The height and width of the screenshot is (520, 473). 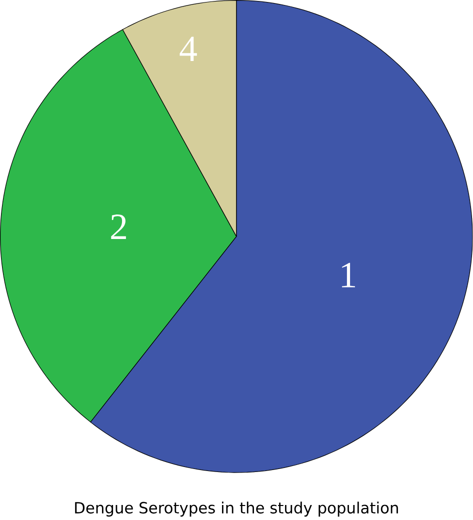 What do you see at coordinates (189, 49) in the screenshot?
I see `slice-label: 4` at bounding box center [189, 49].